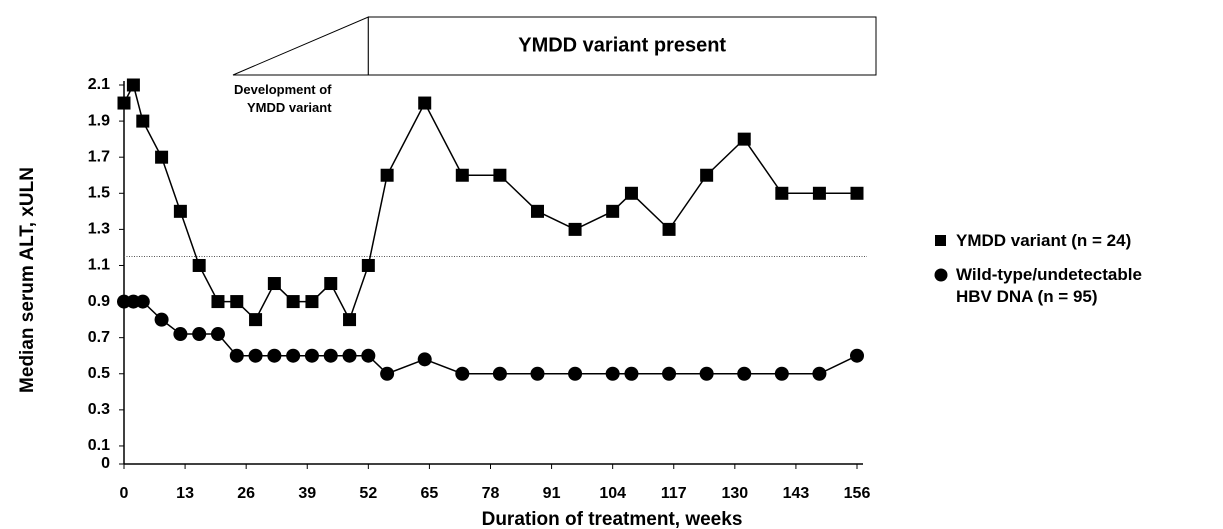 This screenshot has width=1223, height=529. Describe the element at coordinates (796, 493) in the screenshot. I see `x-tick-label: 143` at that location.